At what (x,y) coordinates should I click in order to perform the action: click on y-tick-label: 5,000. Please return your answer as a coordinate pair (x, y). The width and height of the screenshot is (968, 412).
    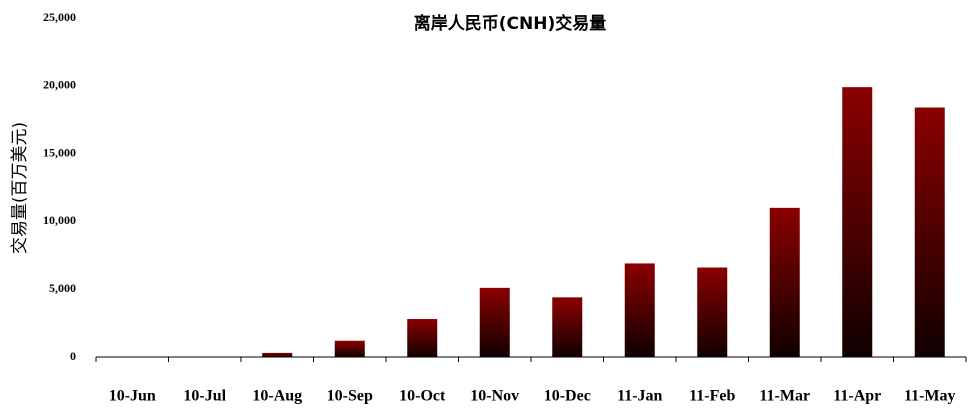
    Looking at the image, I should click on (62, 288).